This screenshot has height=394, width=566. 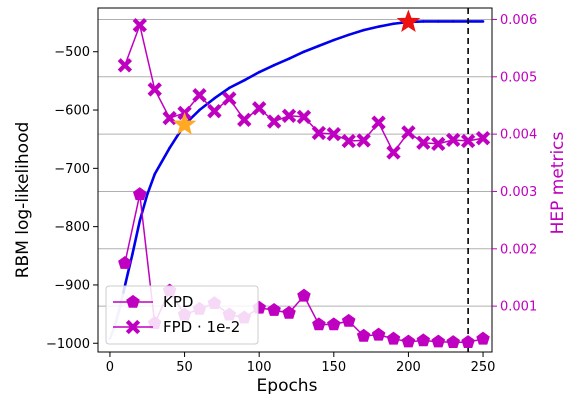 What do you see at coordinates (133, 301) in the screenshot?
I see `legend-kpd-marker` at bounding box center [133, 301].